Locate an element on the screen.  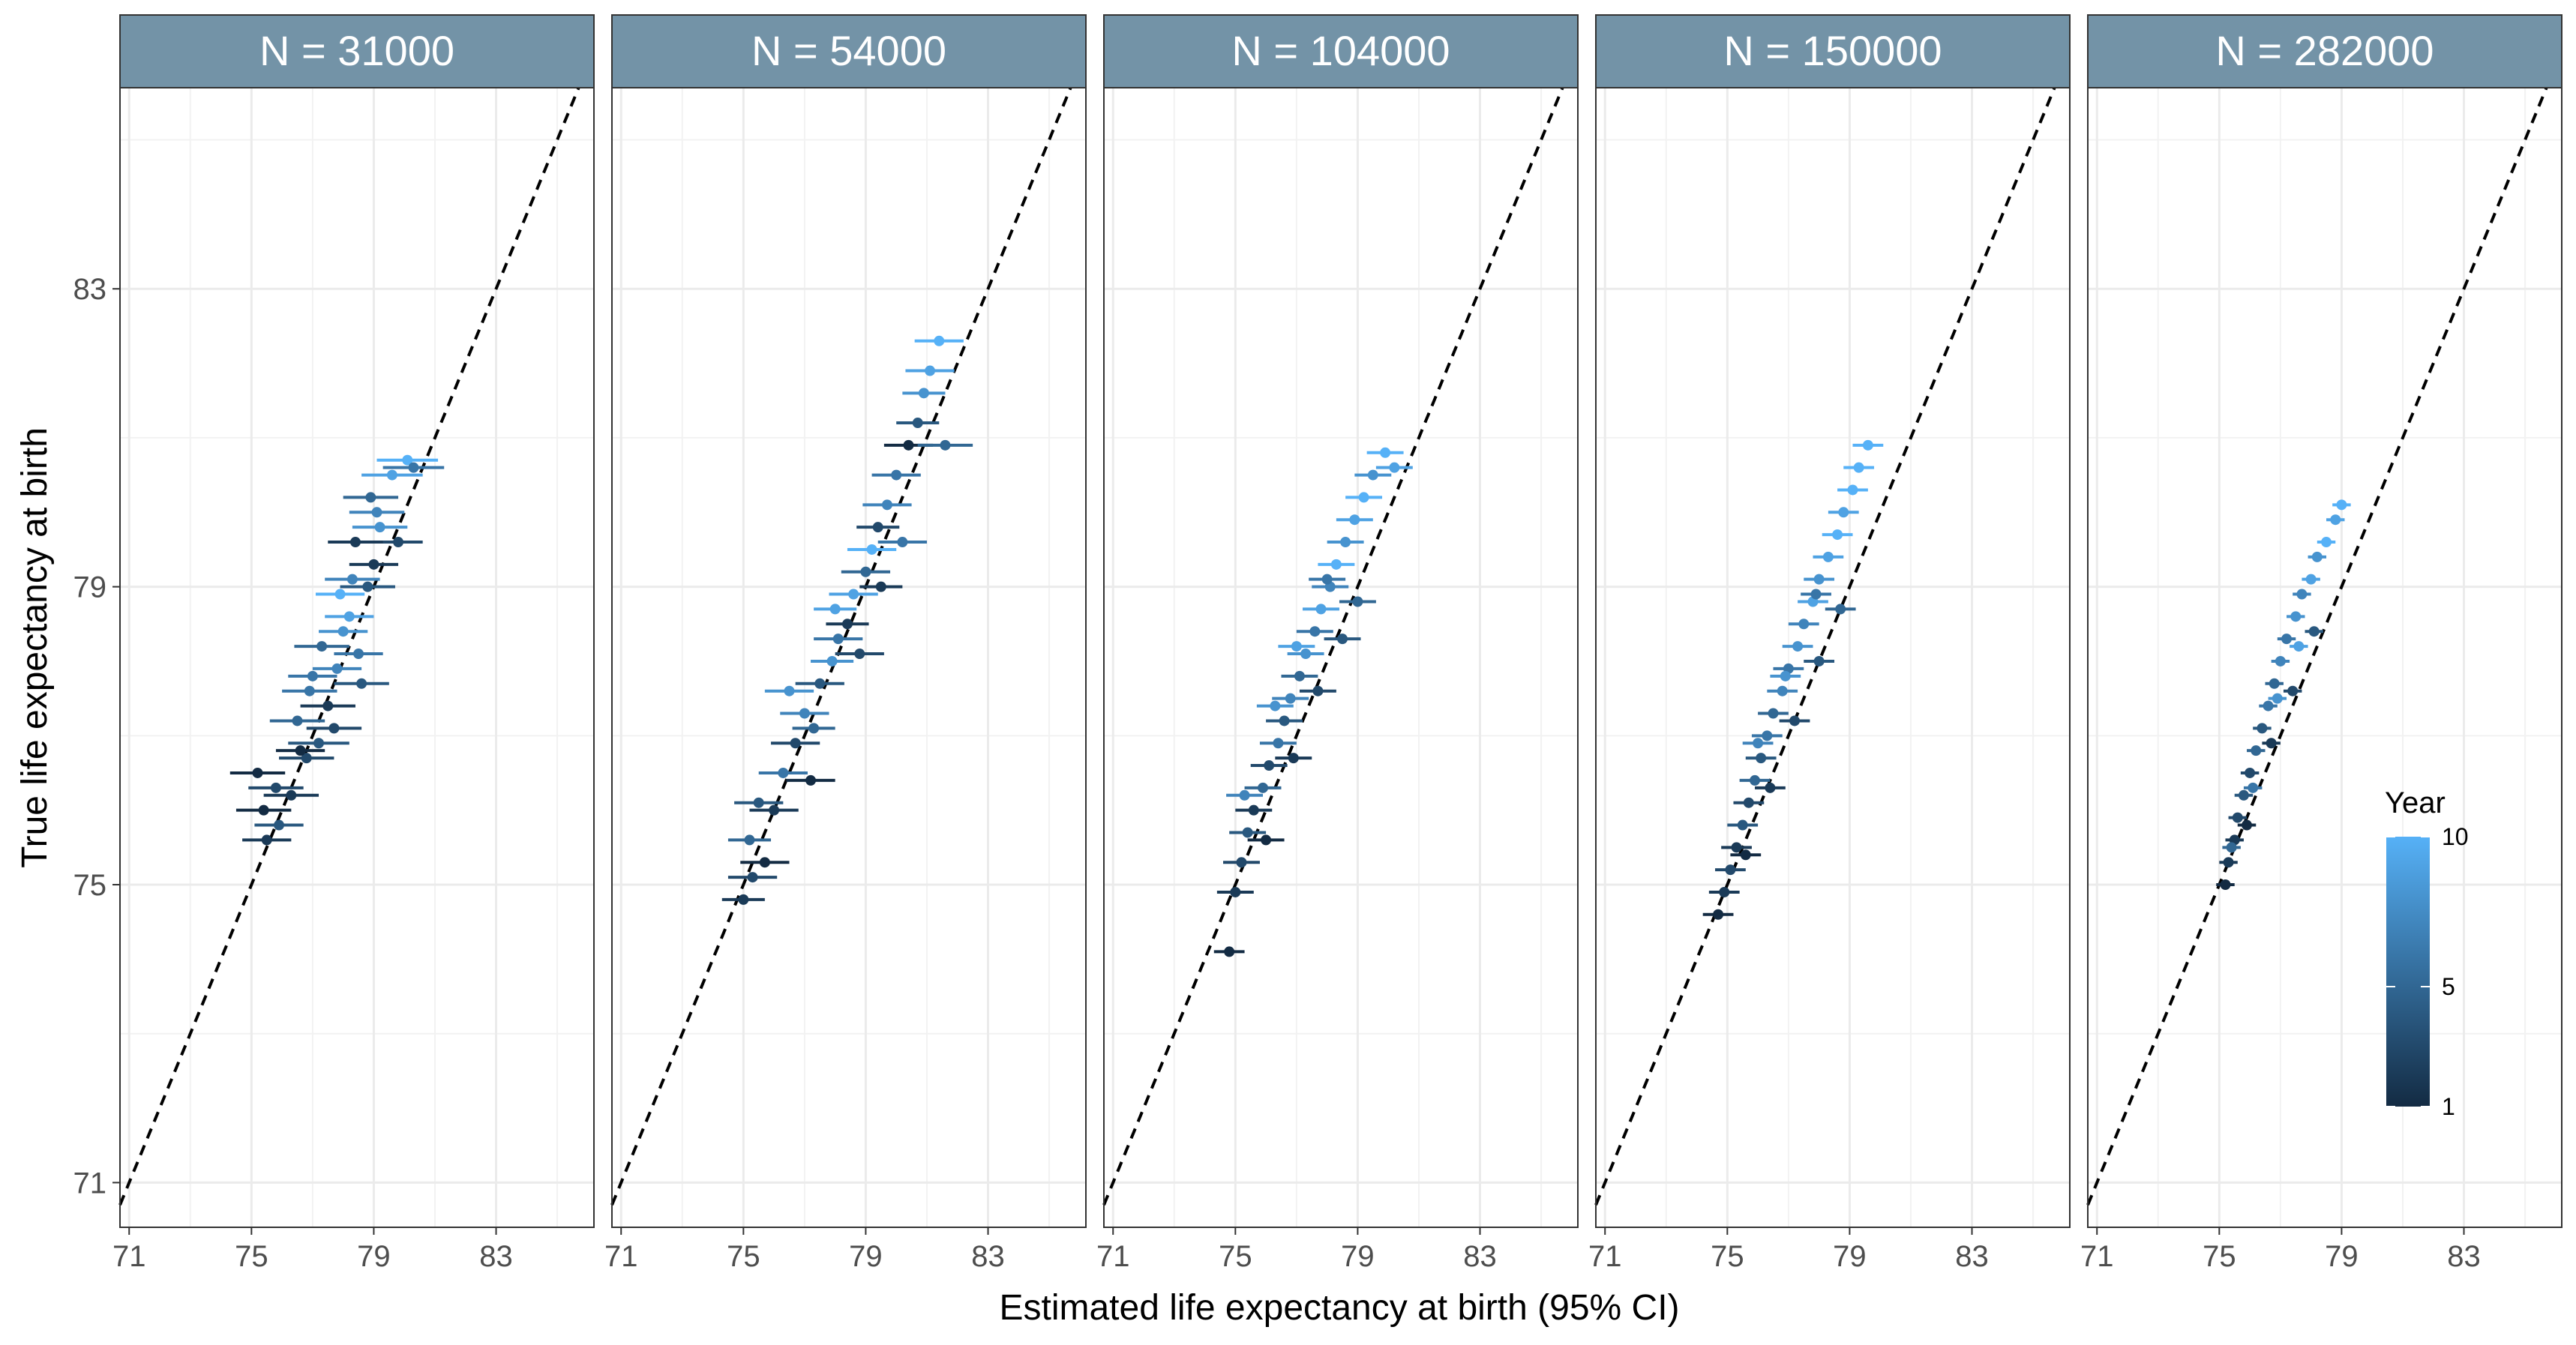
panel-strip-label: N = 150000 is located at coordinates (1832, 50).